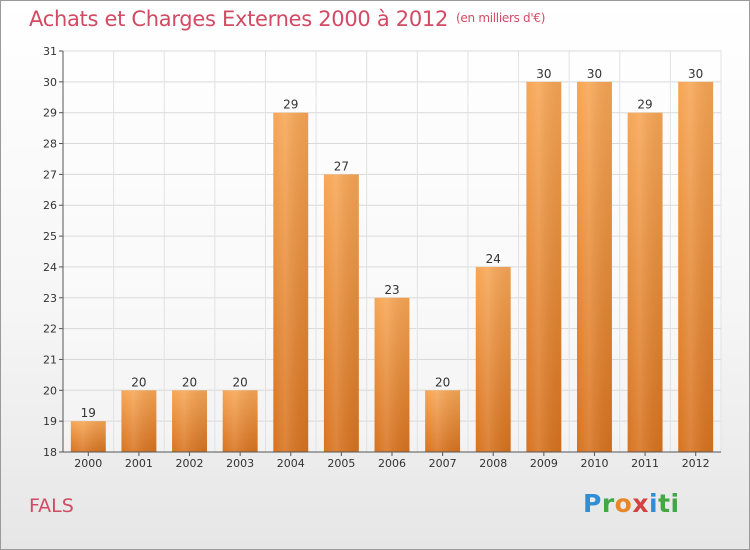  Describe the element at coordinates (190, 463) in the screenshot. I see `x-tick-label: 2002` at that location.